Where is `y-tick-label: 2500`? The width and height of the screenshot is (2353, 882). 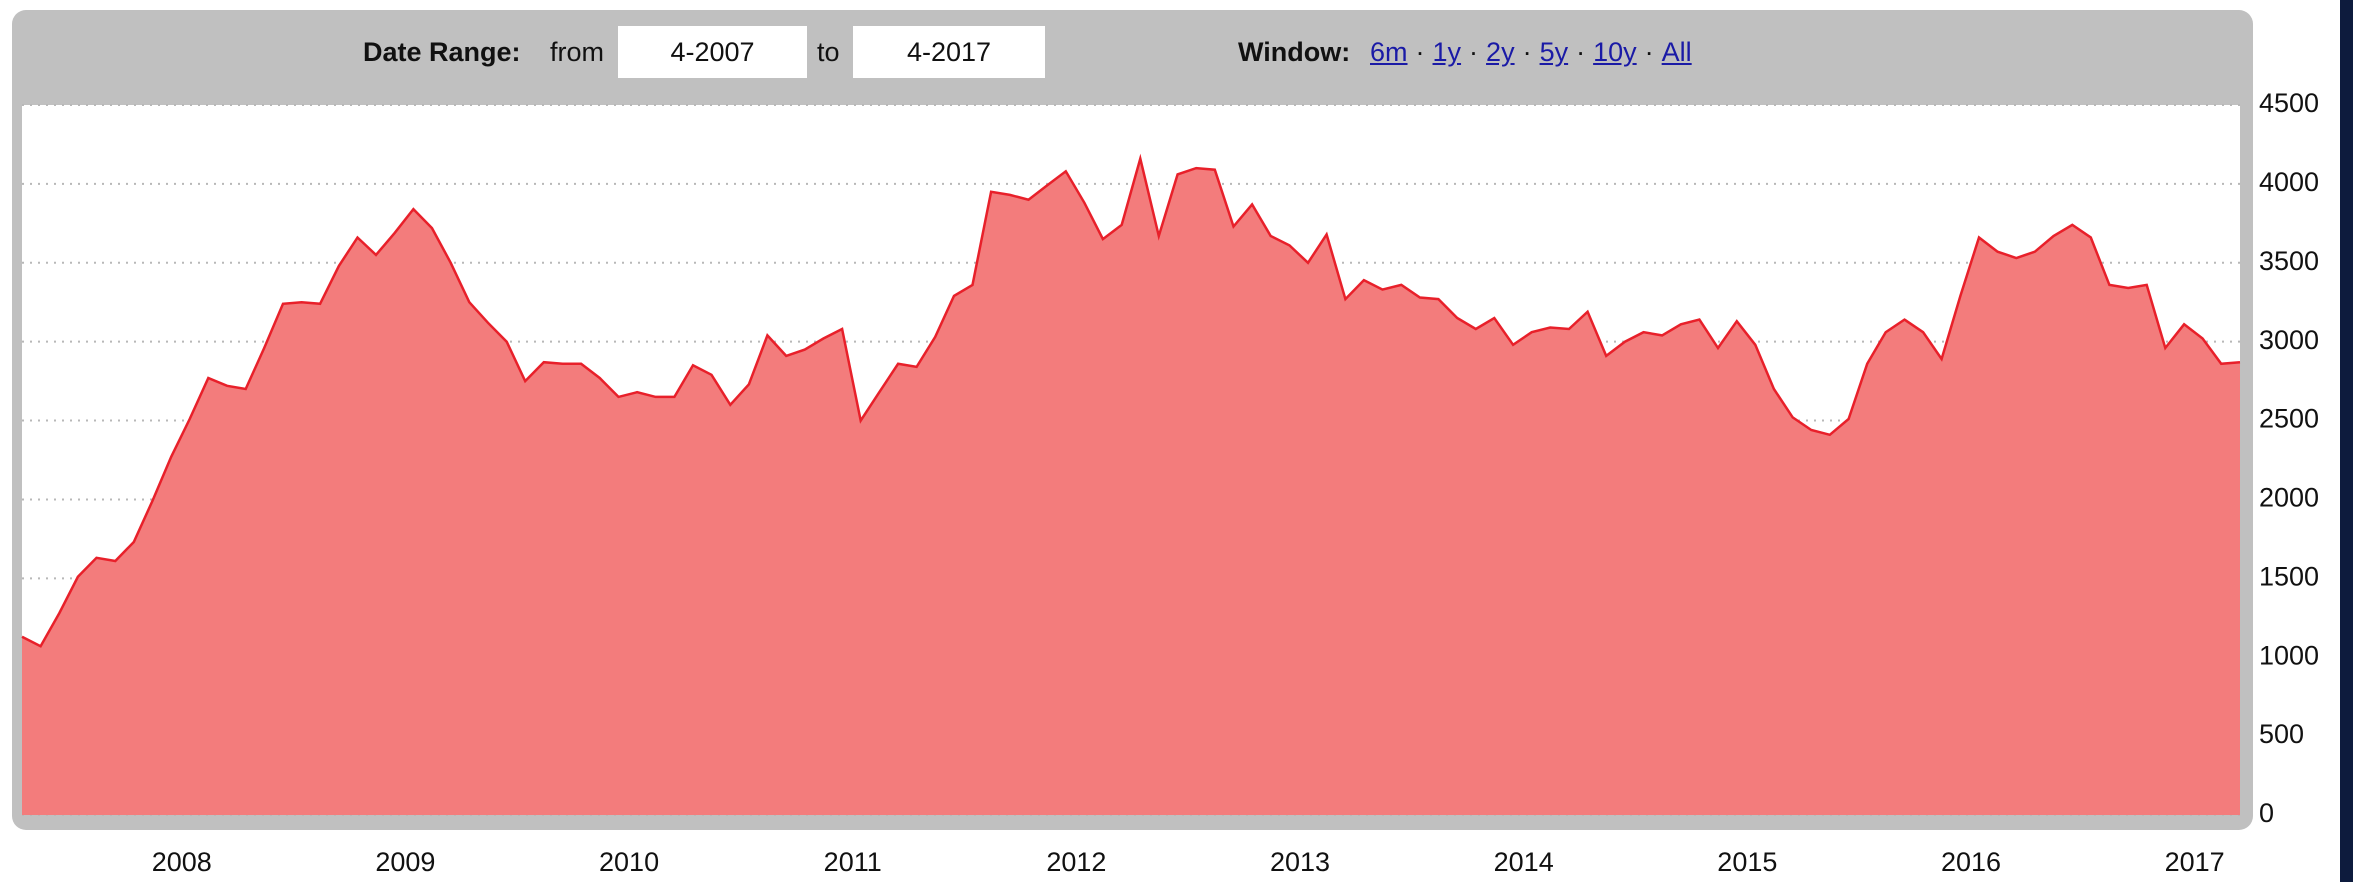 y-tick-label: 2500 is located at coordinates (2289, 419).